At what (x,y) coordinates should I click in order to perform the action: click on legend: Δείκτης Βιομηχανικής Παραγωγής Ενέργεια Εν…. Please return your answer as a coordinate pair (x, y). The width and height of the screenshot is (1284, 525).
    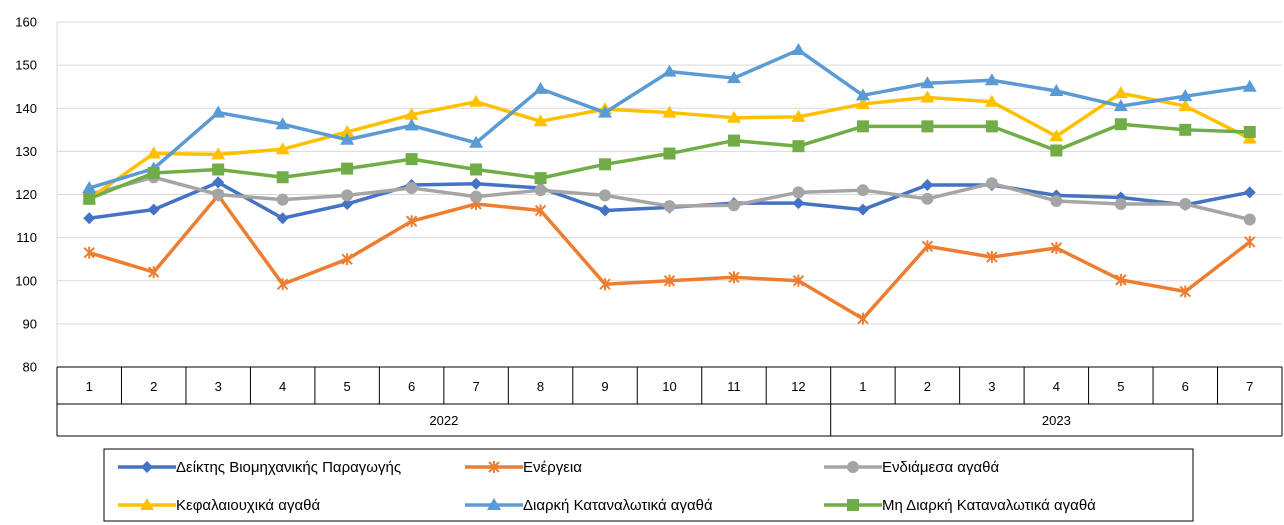
    Looking at the image, I should click on (648, 485).